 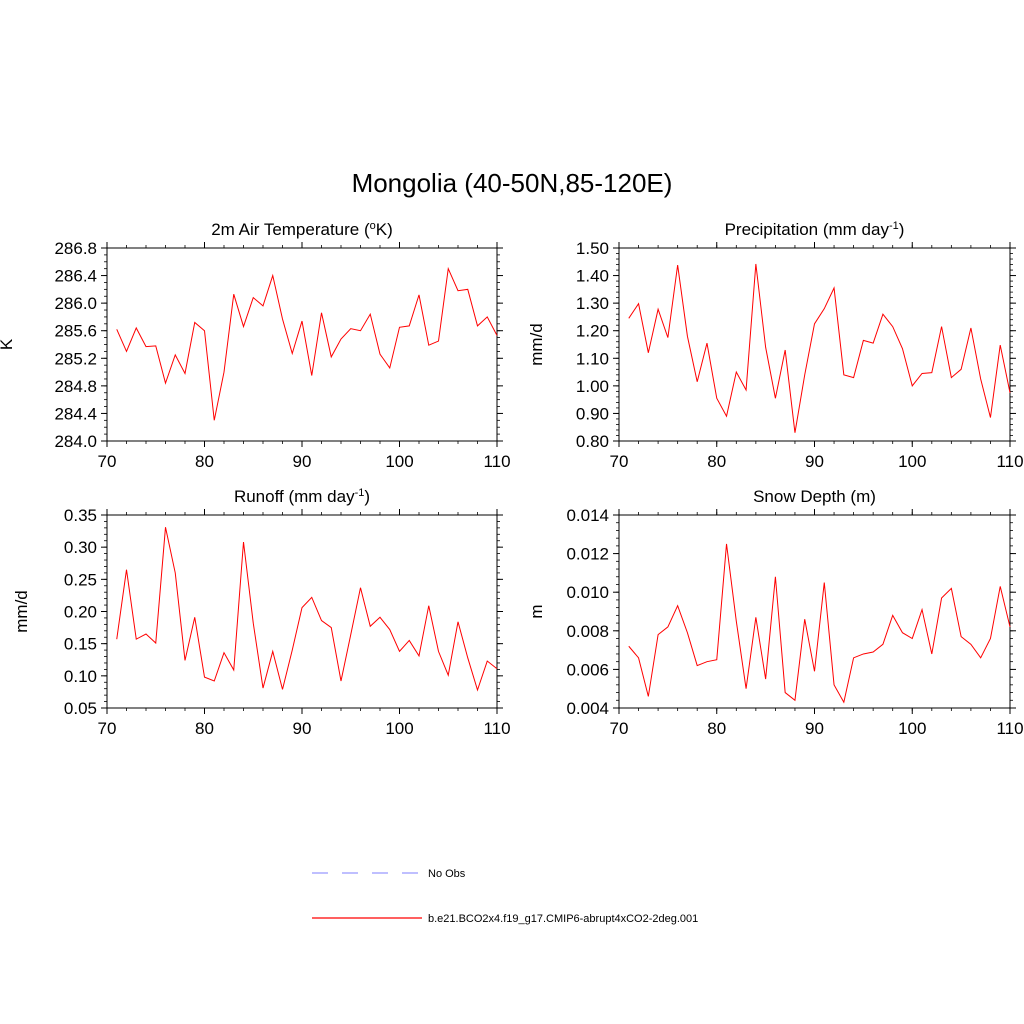 I want to click on y-tick-label: 0.008, so click(x=587, y=631).